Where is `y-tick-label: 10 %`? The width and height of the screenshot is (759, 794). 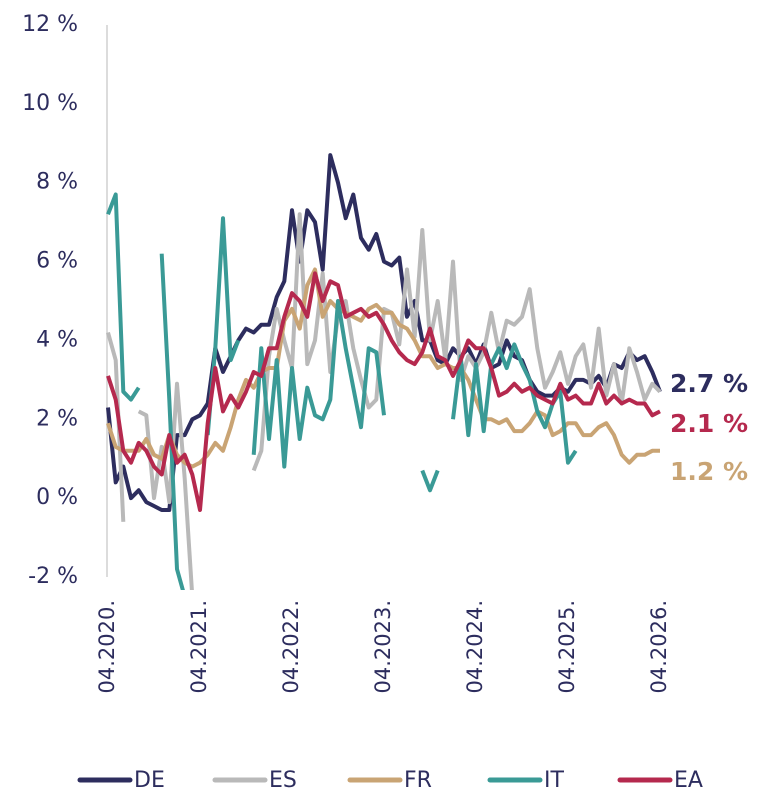 y-tick-label: 10 % is located at coordinates (50, 103).